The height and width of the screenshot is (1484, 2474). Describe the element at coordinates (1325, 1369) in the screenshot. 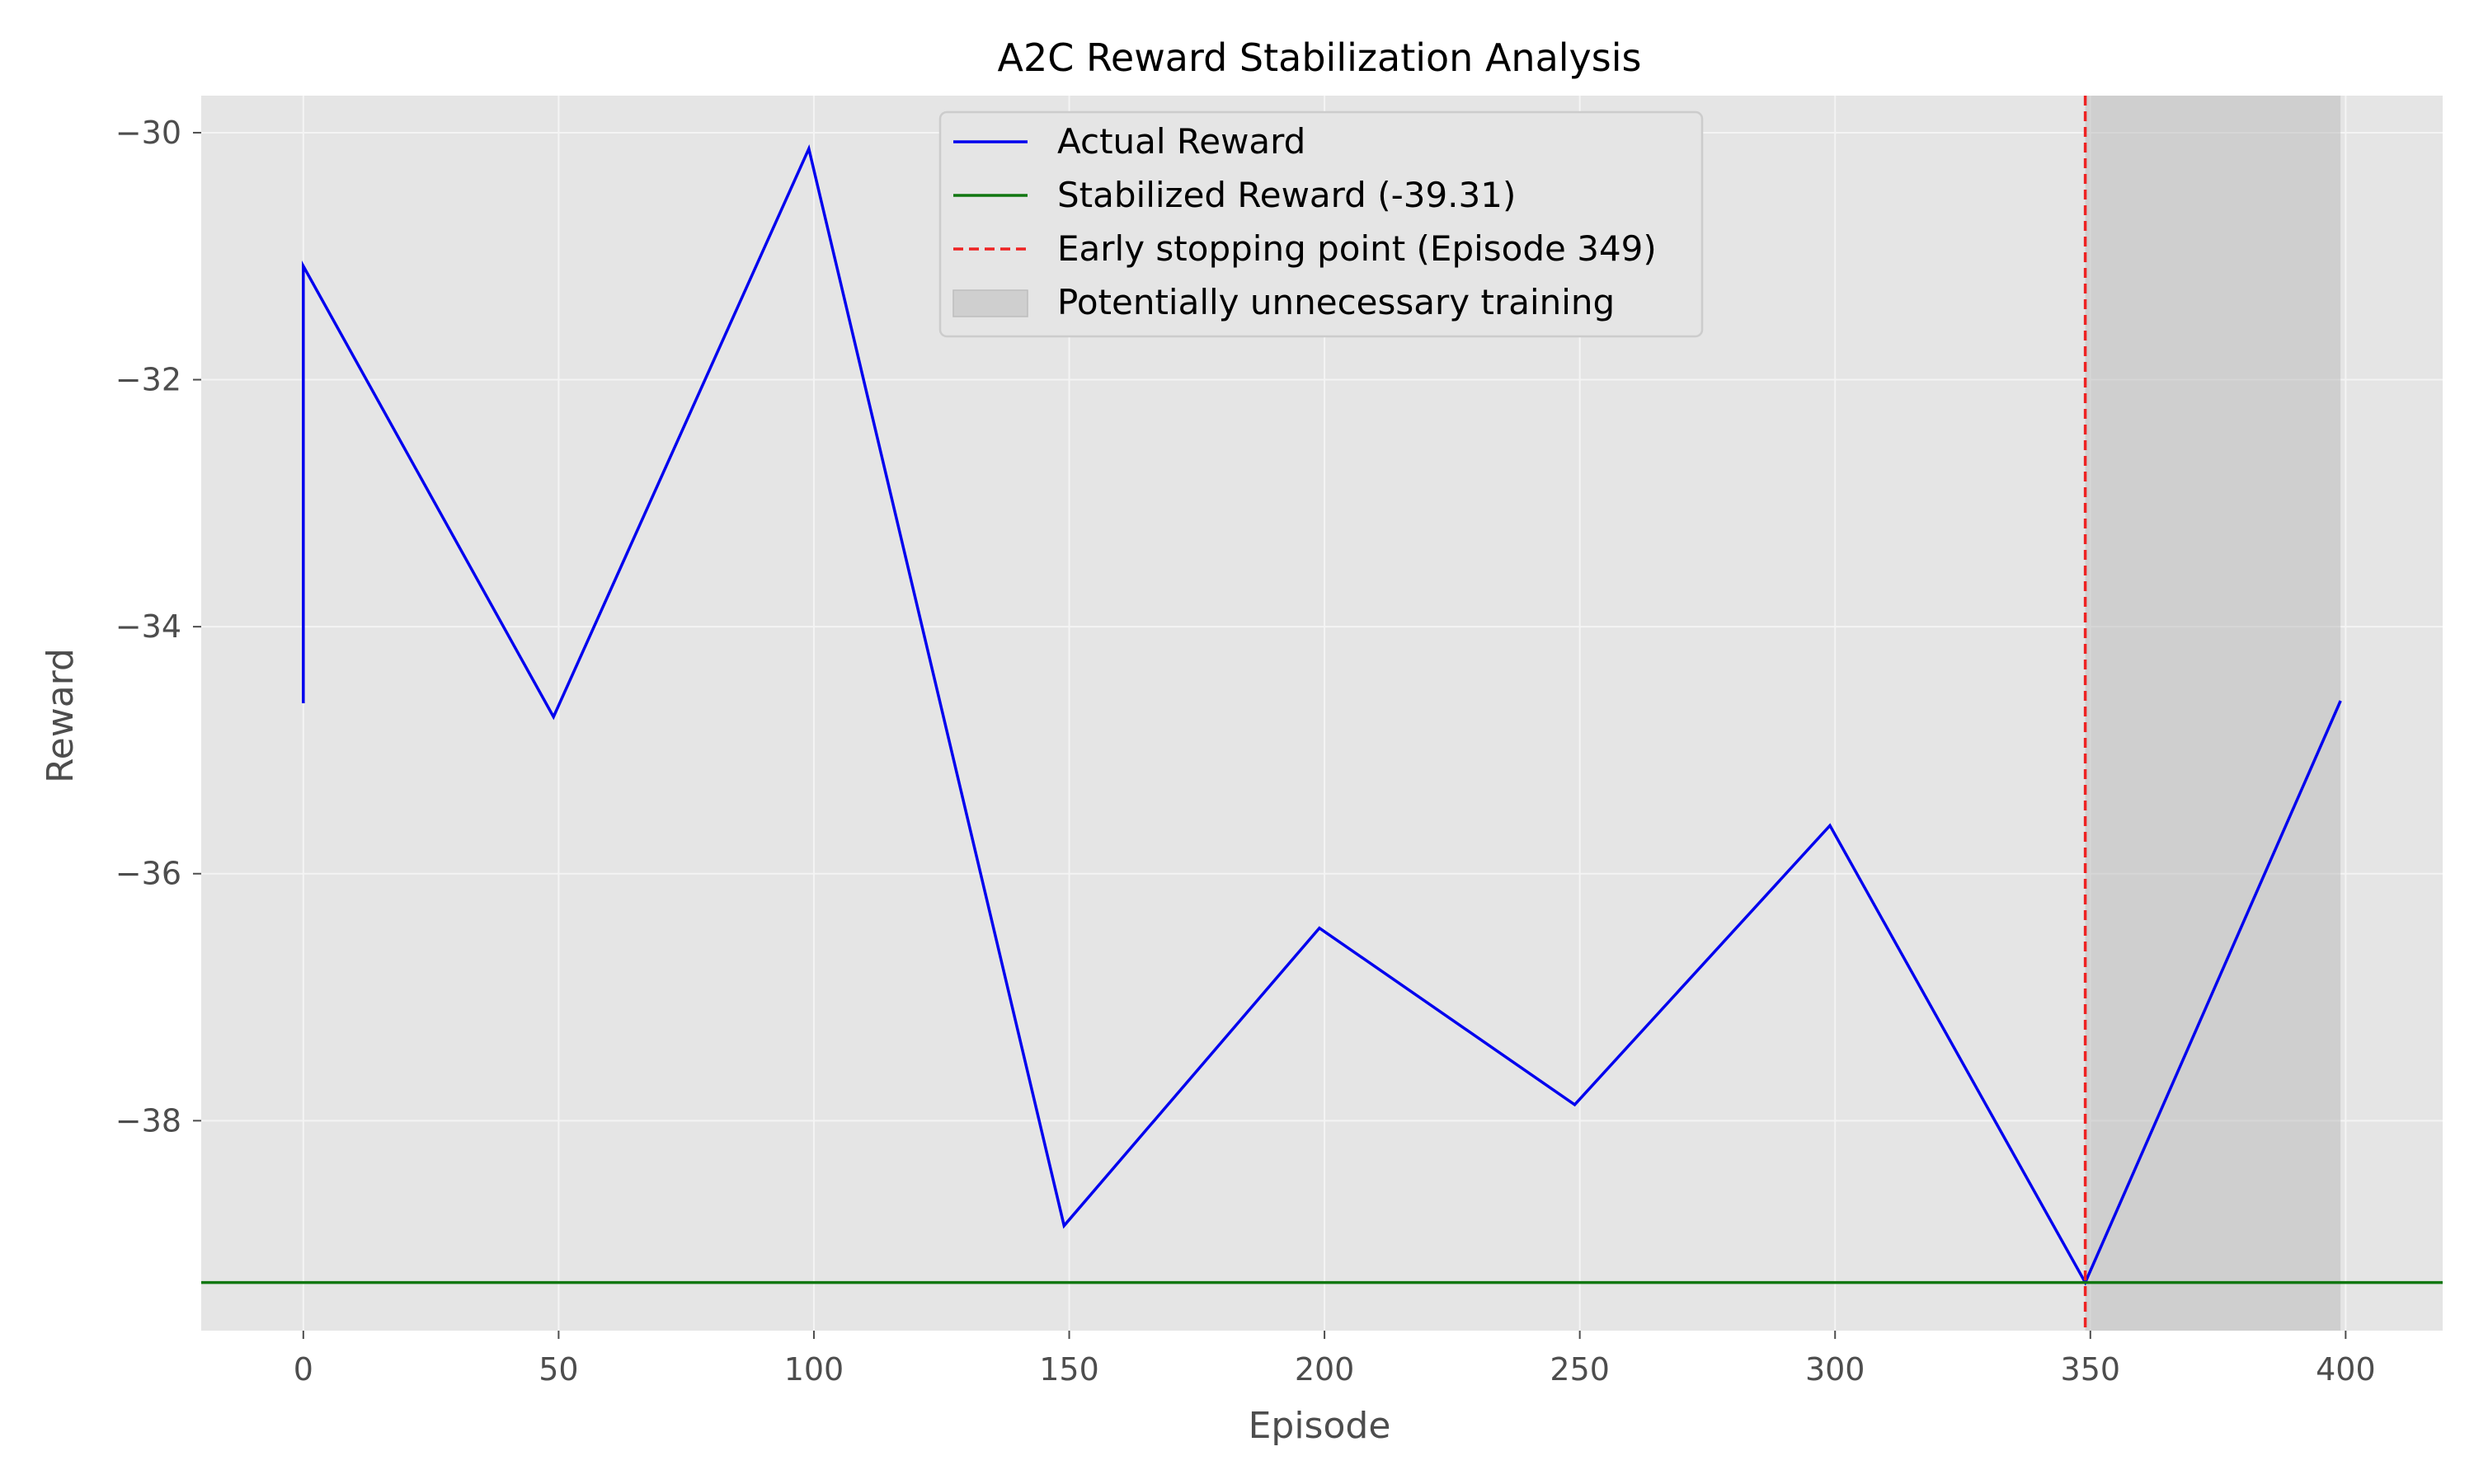

I see `x-tick-label: 200` at that location.